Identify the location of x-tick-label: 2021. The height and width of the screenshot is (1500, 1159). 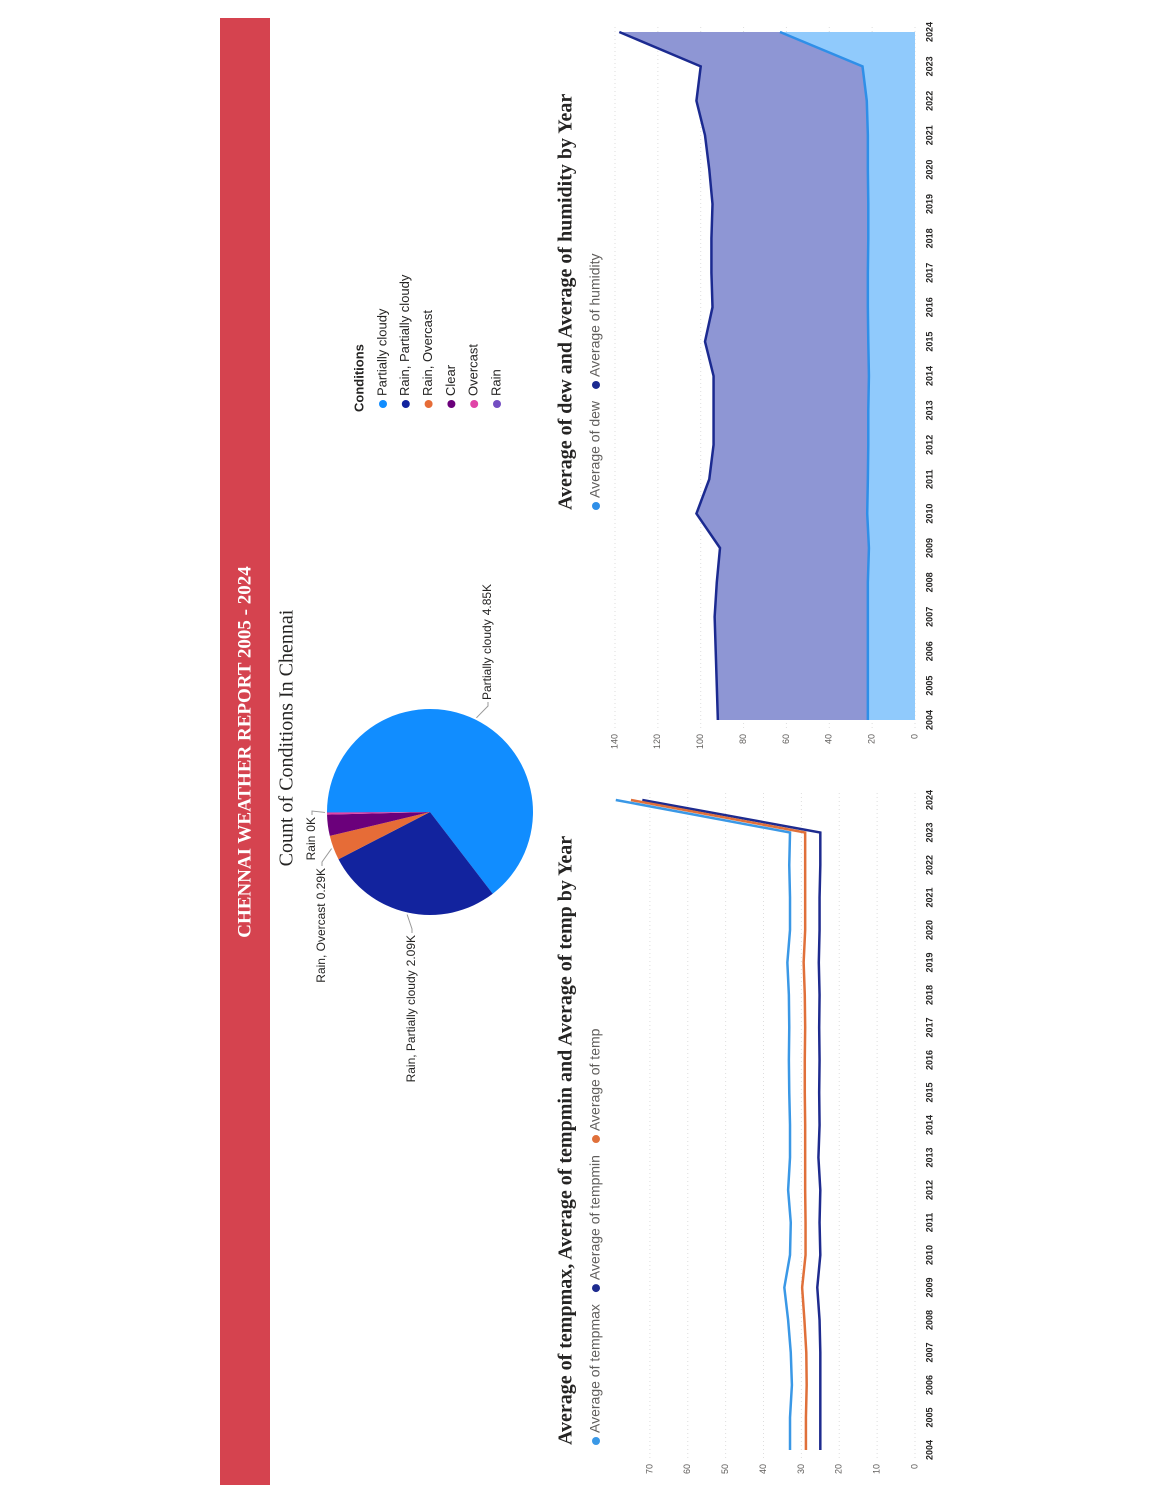
(929, 135).